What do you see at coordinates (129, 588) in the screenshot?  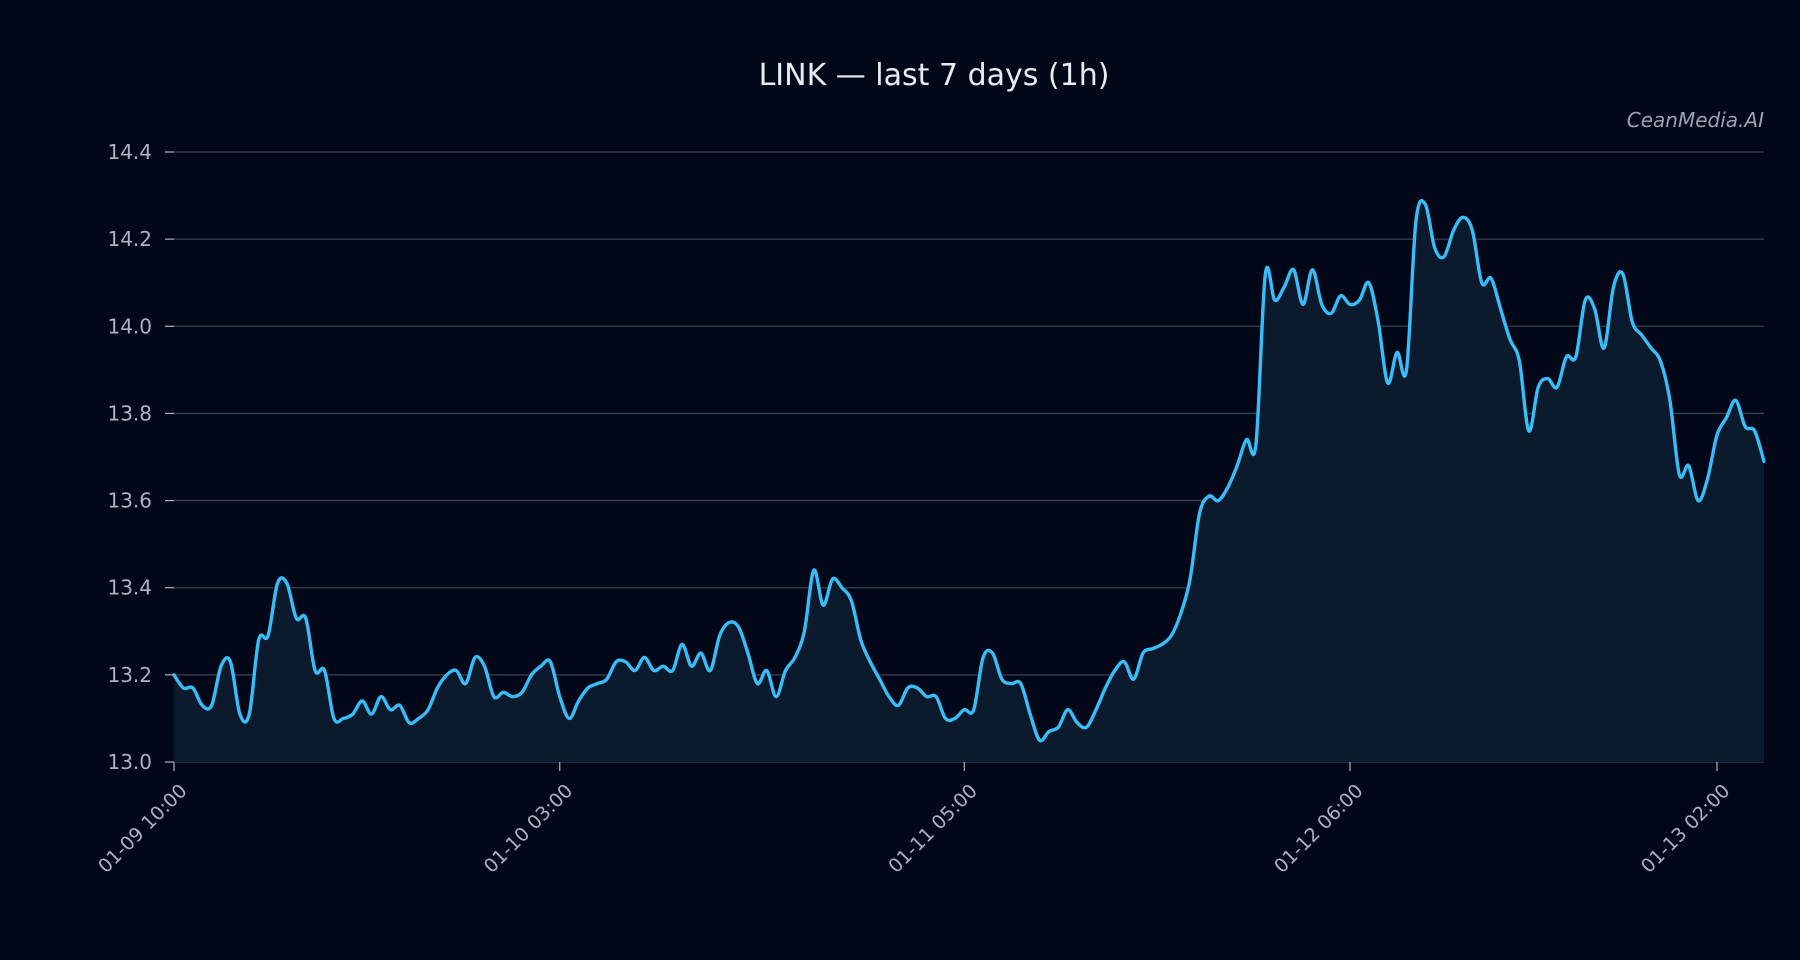 I see `ytick-label: 13.4` at bounding box center [129, 588].